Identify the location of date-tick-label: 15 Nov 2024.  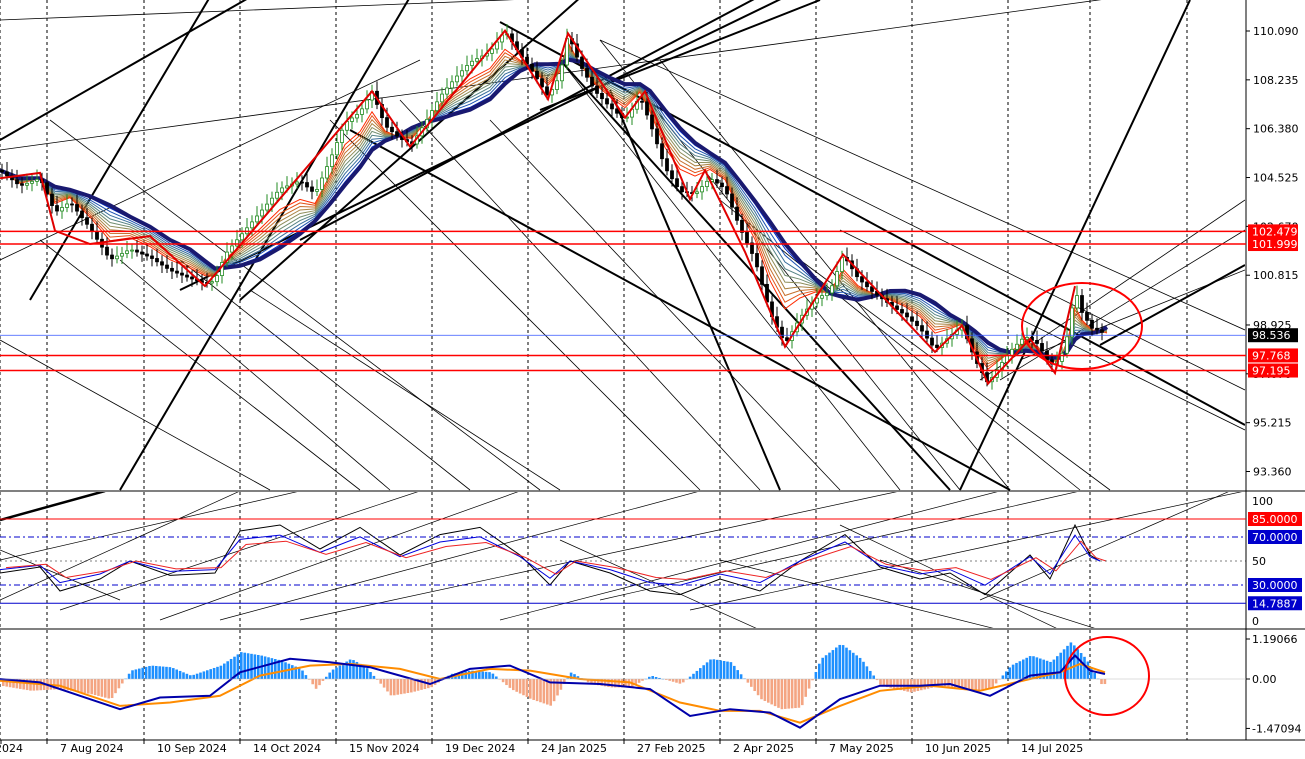
(384, 748).